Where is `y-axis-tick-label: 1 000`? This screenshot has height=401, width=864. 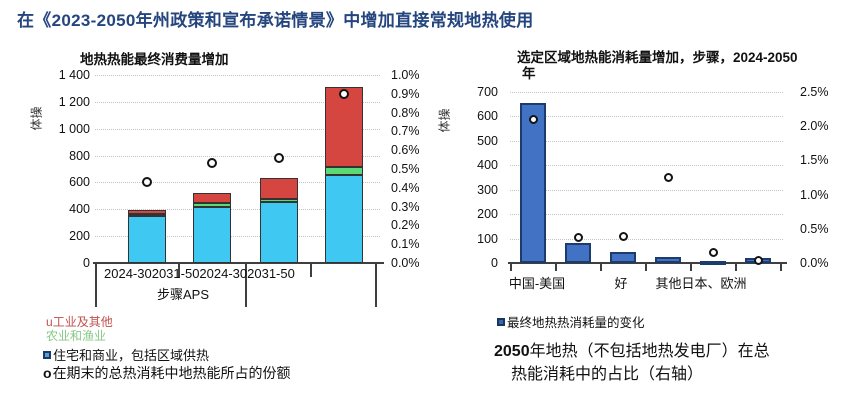
y-axis-tick-label: 1 000 is located at coordinates (74, 128).